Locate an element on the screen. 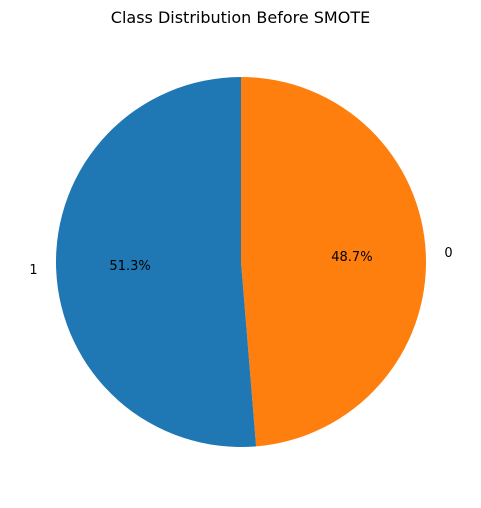  pie-slice-label-1: 1 is located at coordinates (33, 270).